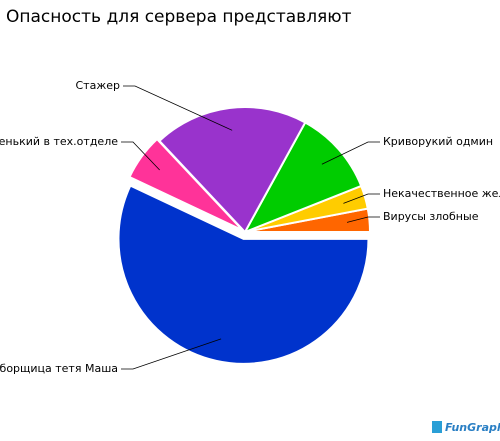 The width and height of the screenshot is (500, 441). What do you see at coordinates (437, 427) in the screenshot?
I see `logo-icon` at bounding box center [437, 427].